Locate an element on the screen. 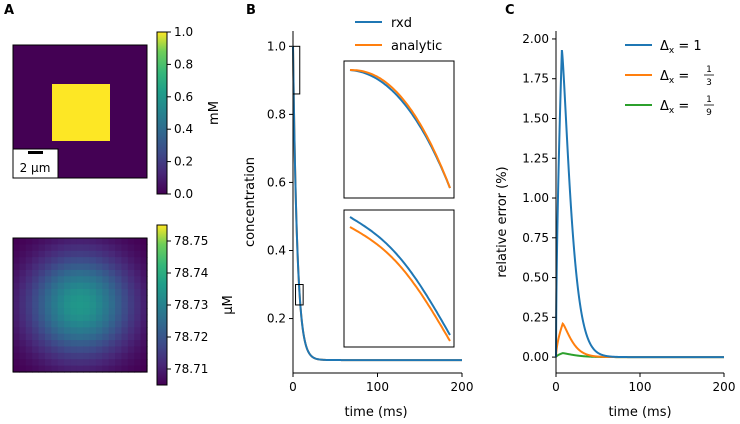 The width and height of the screenshot is (740, 424). chart-b-zoom-box is located at coordinates (299, 295).